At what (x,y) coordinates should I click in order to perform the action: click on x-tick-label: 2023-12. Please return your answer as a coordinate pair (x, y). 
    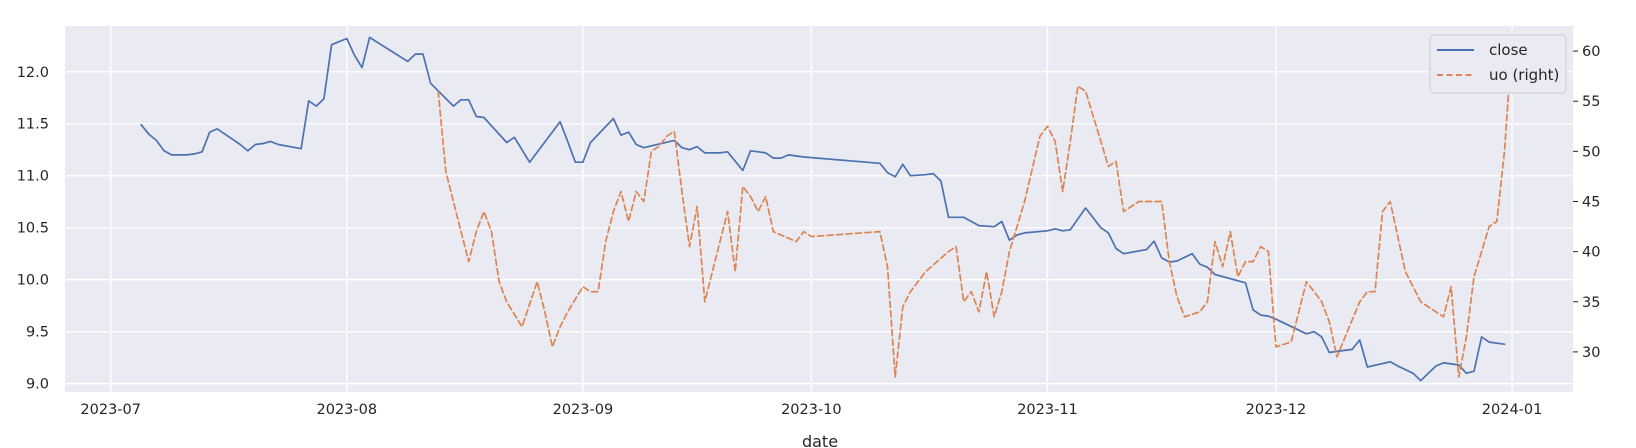
    Looking at the image, I should click on (1276, 410).